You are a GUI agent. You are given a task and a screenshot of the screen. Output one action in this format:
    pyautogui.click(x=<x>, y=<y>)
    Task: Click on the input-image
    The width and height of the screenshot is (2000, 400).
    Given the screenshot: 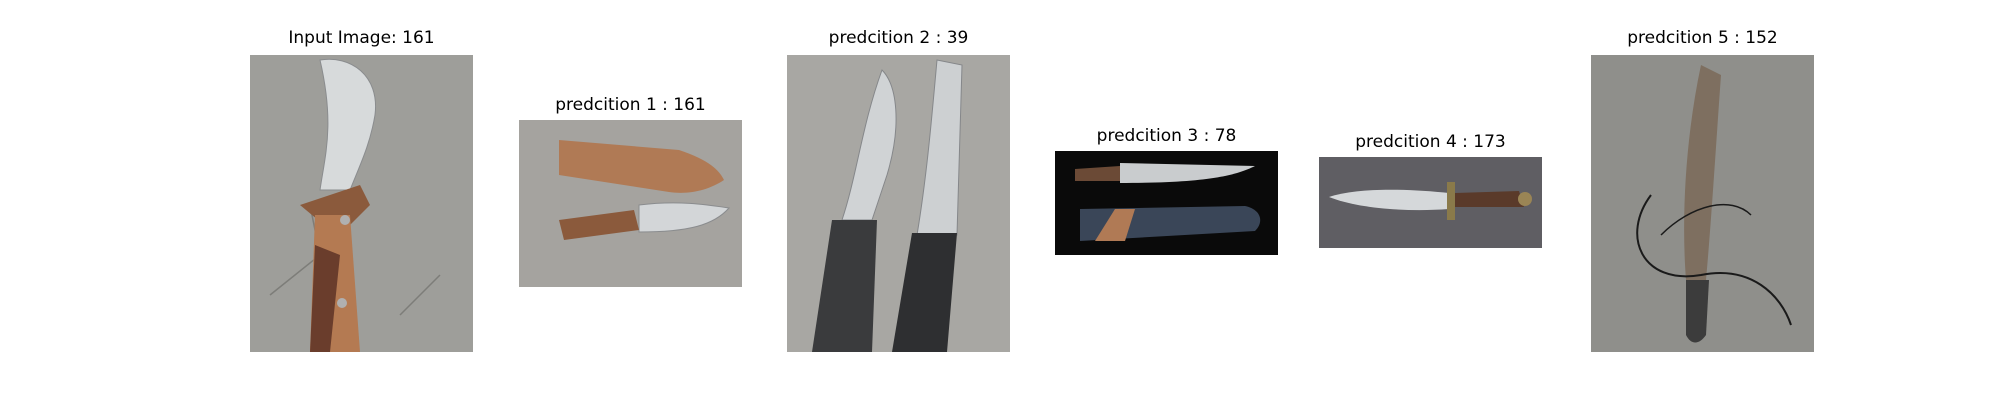 What is the action you would take?
    pyautogui.click(x=361, y=203)
    